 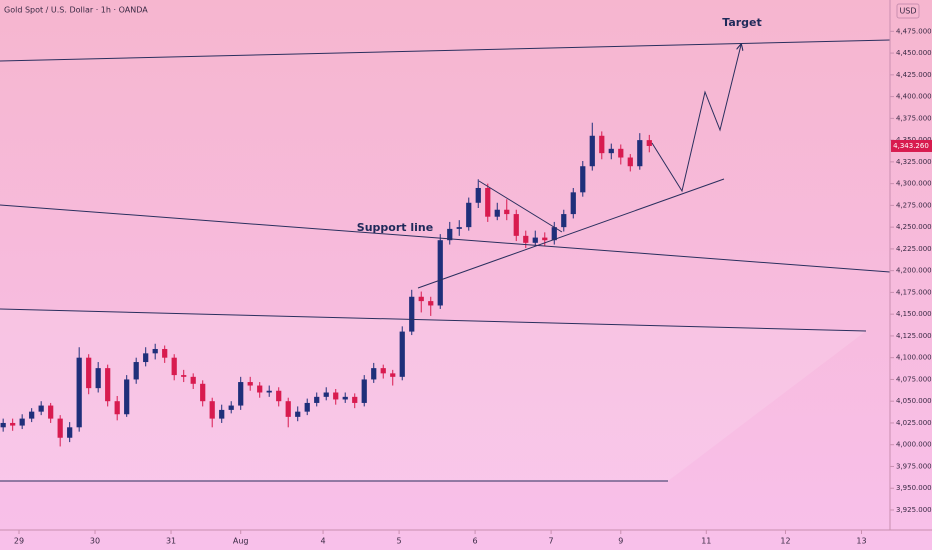 I want to click on y-tick-label: 4,375.000, so click(x=914, y=118).